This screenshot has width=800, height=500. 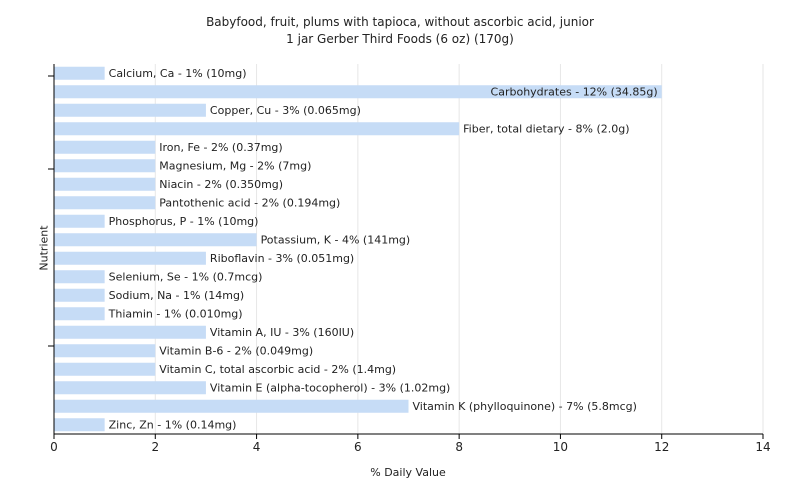 What do you see at coordinates (459, 447) in the screenshot?
I see `x-tick-label-4: 8` at bounding box center [459, 447].